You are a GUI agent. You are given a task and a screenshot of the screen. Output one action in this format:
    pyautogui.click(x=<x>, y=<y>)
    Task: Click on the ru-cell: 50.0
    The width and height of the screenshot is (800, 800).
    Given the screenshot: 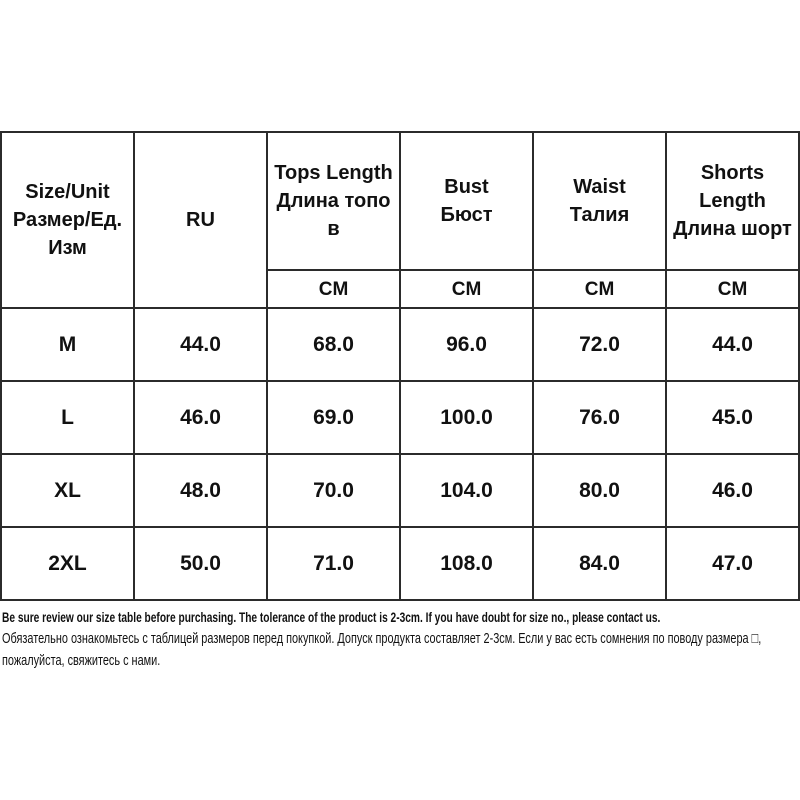 What is the action you would take?
    pyautogui.click(x=200, y=563)
    